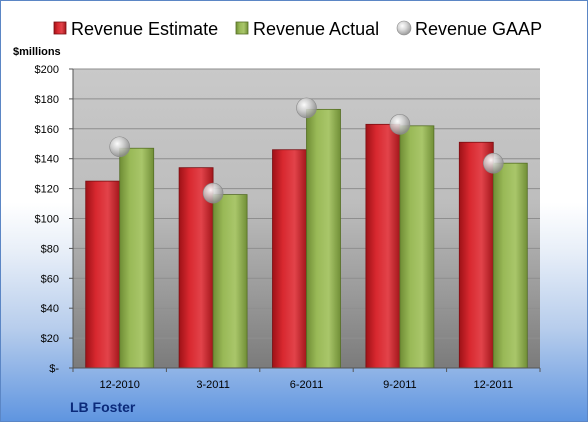 The height and width of the screenshot is (422, 588). Describe the element at coordinates (400, 124) in the screenshot. I see `point-revenue-gaap-9-2011` at that location.